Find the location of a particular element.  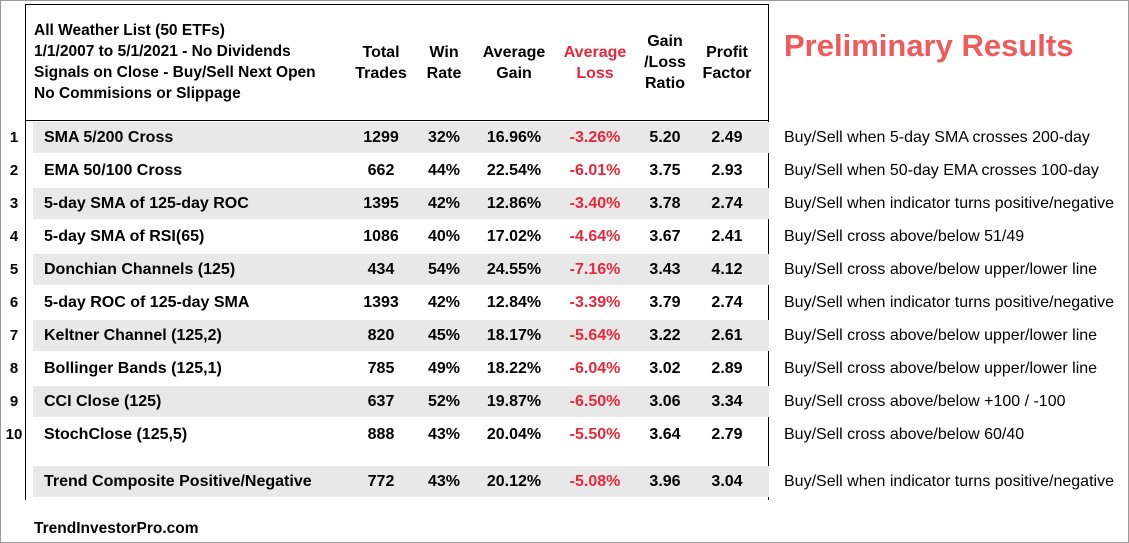

cell-average-loss: -5.64% is located at coordinates (595, 335).